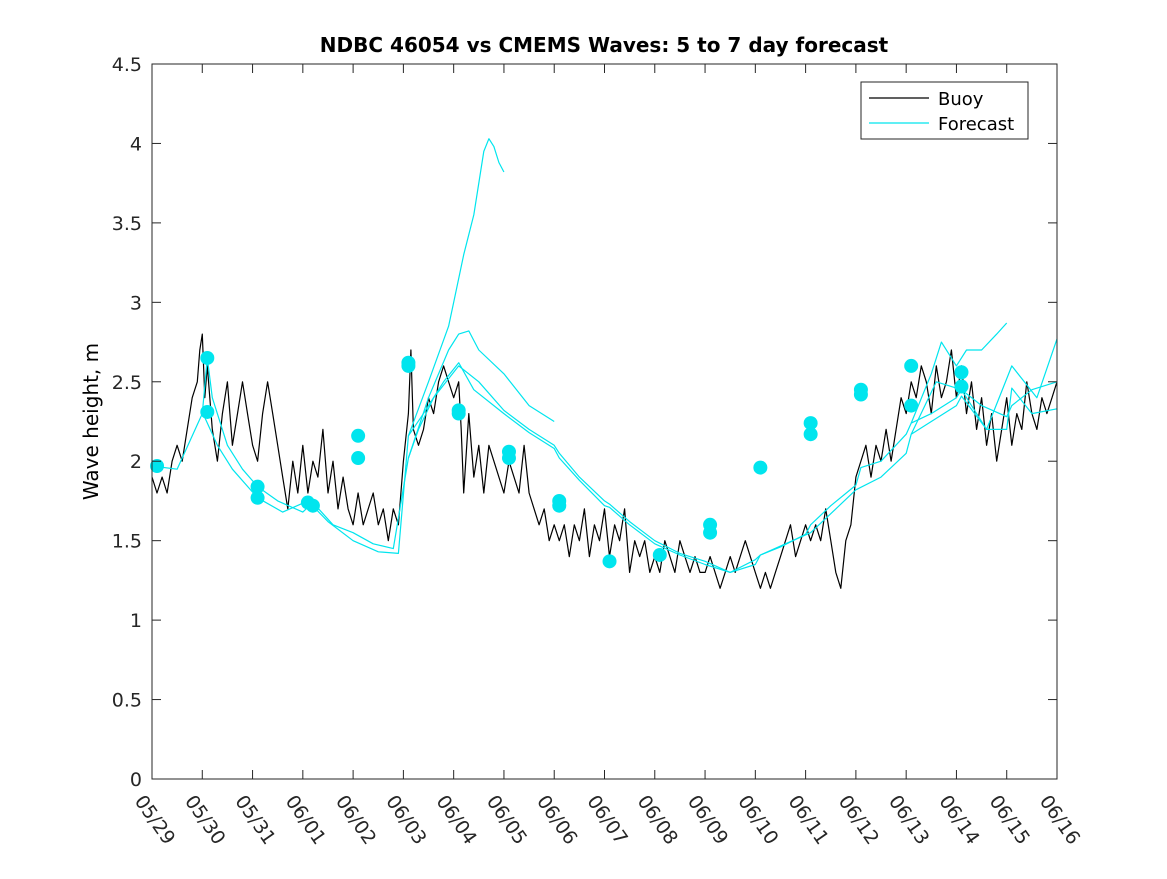 The image size is (1167, 879). What do you see at coordinates (976, 124) in the screenshot?
I see `legend-label-forecast: Forecast` at bounding box center [976, 124].